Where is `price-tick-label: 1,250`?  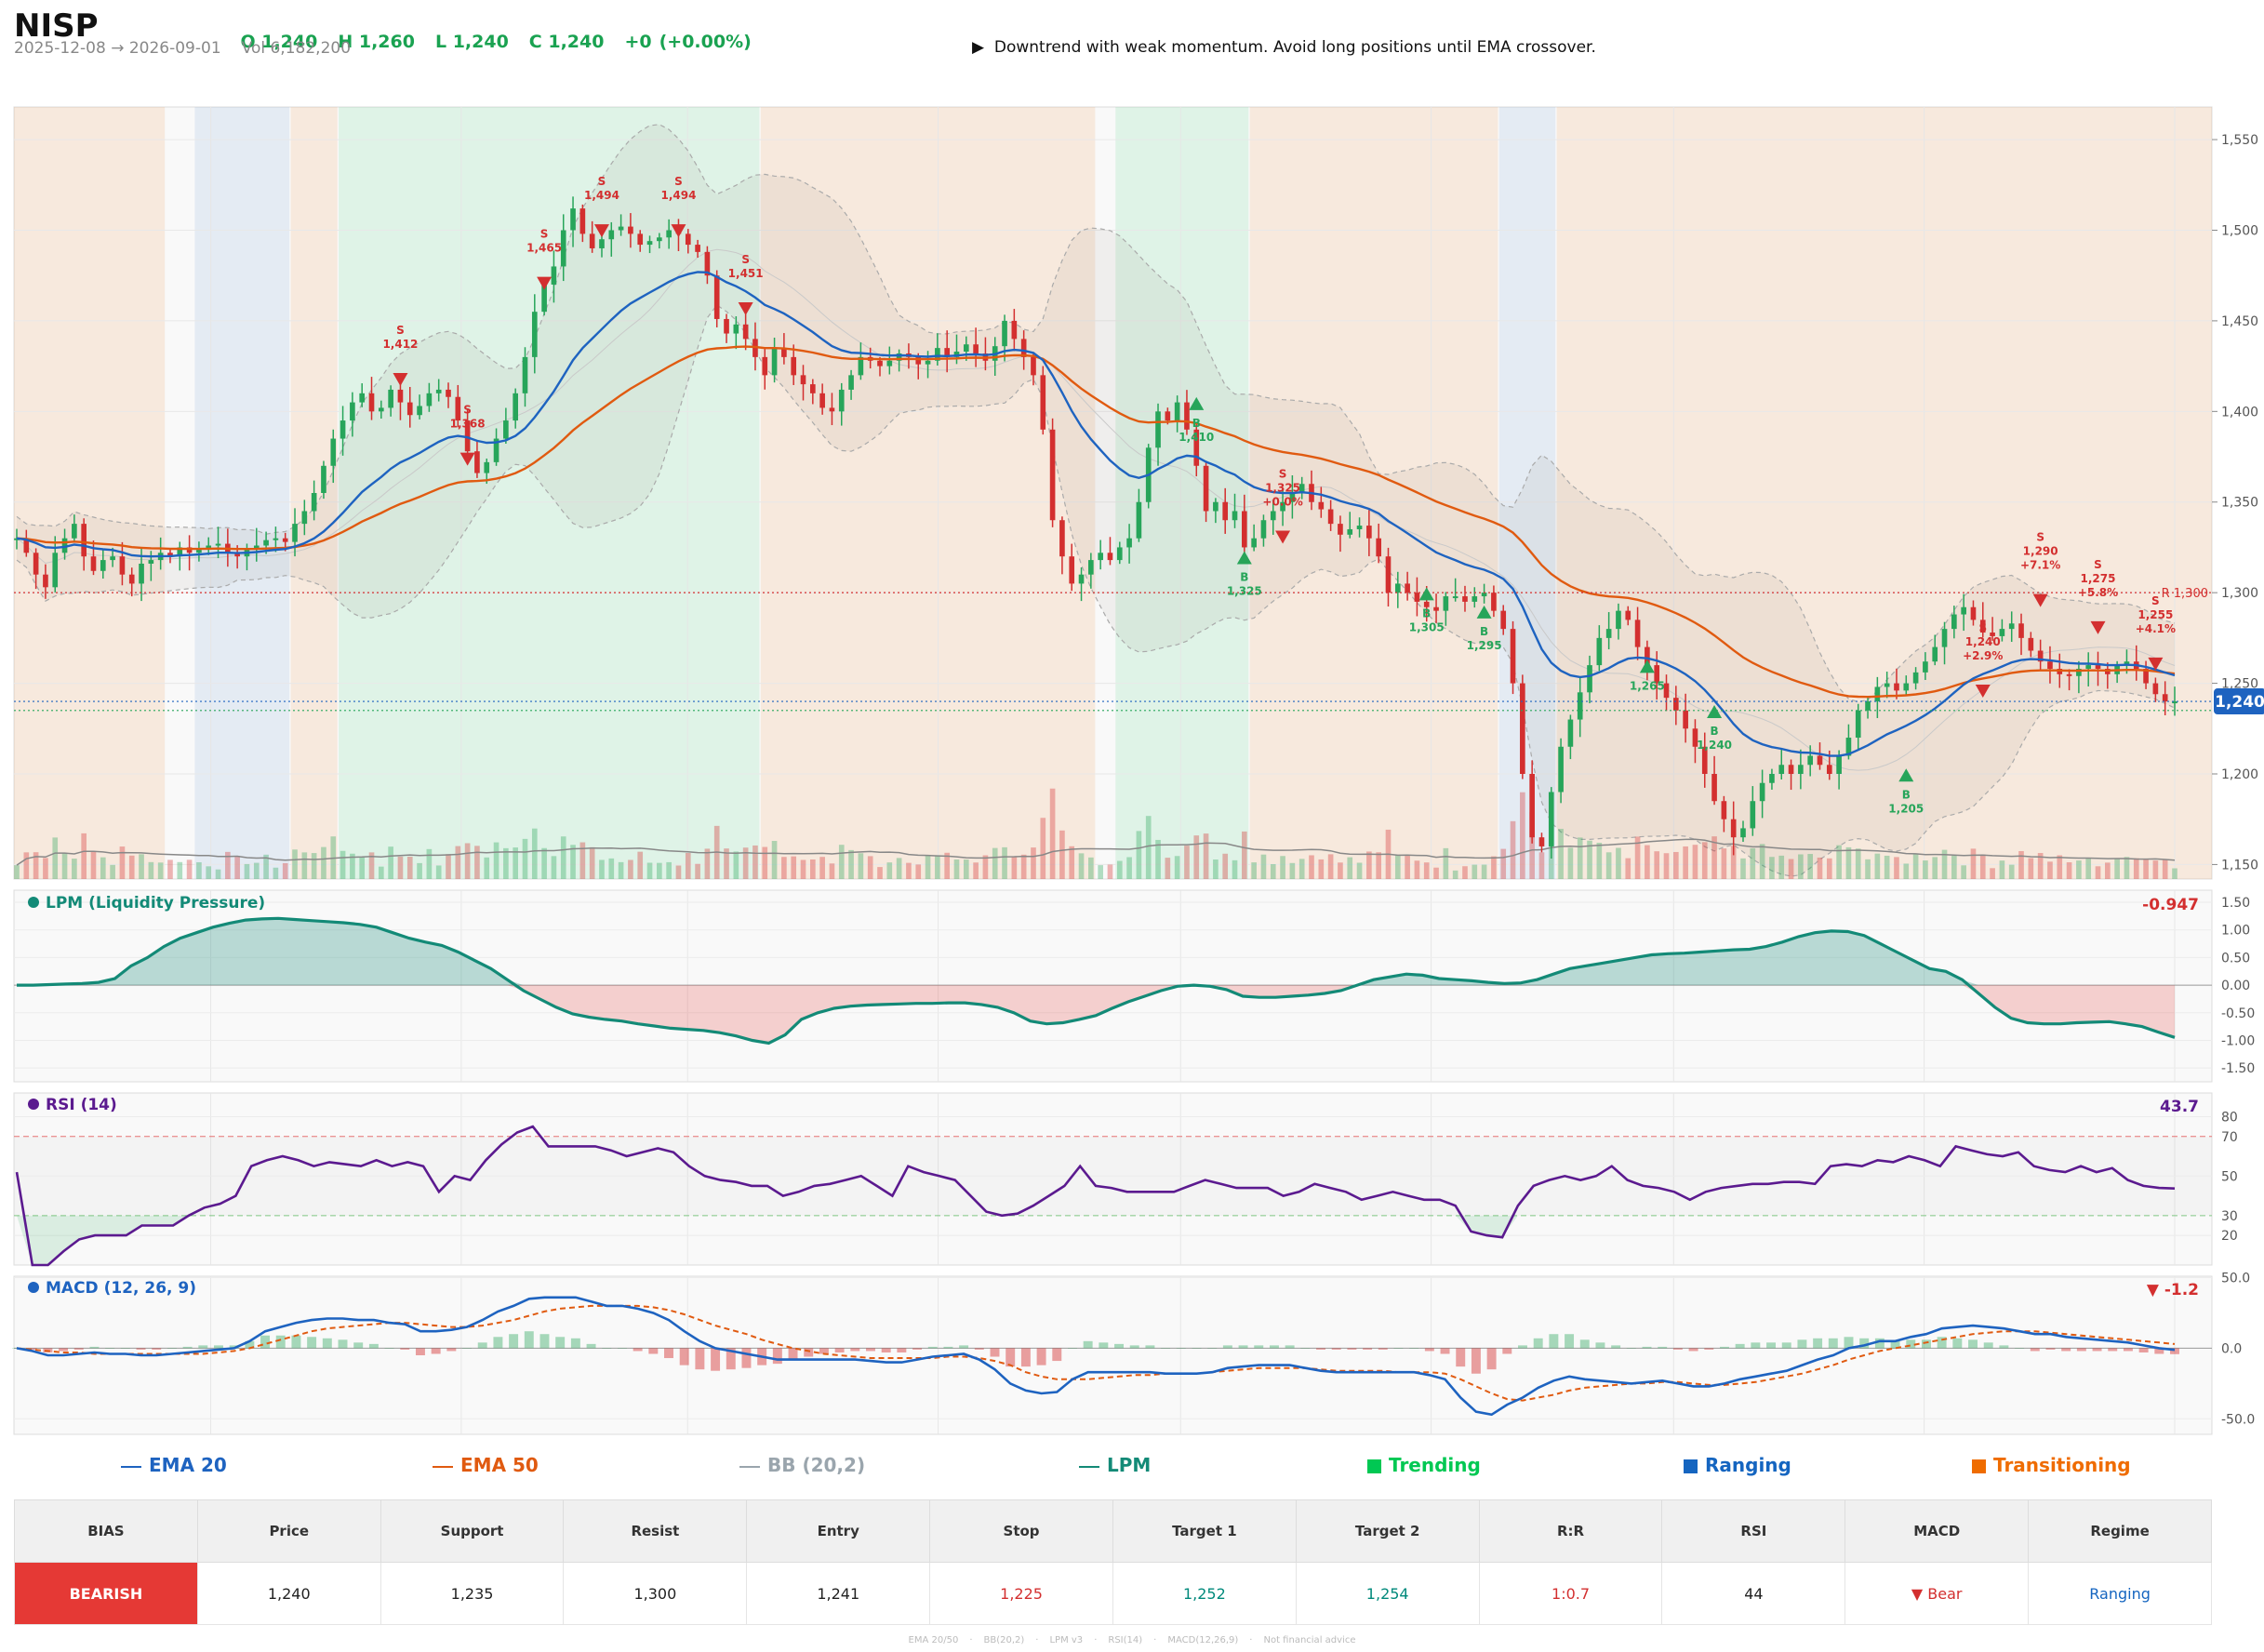
price-tick-label: 1,250 is located at coordinates (2239, 684).